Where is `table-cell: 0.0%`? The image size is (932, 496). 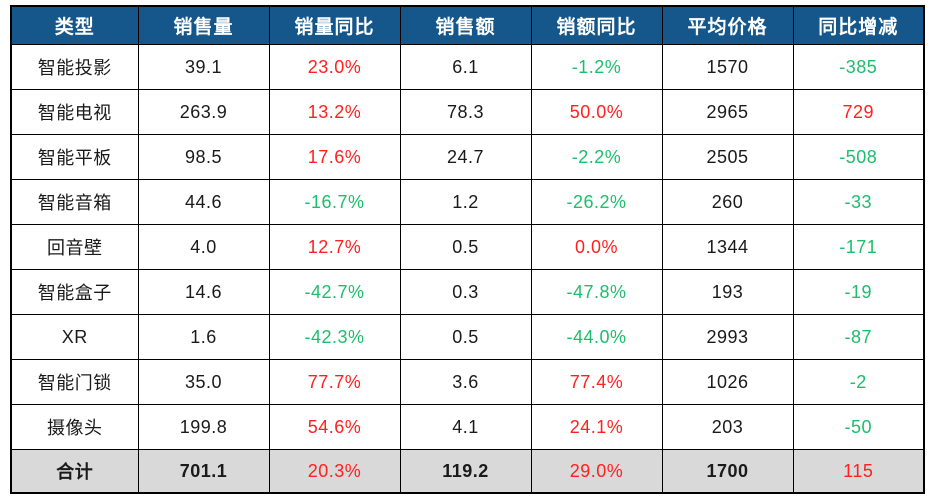
table-cell: 0.0% is located at coordinates (596, 247).